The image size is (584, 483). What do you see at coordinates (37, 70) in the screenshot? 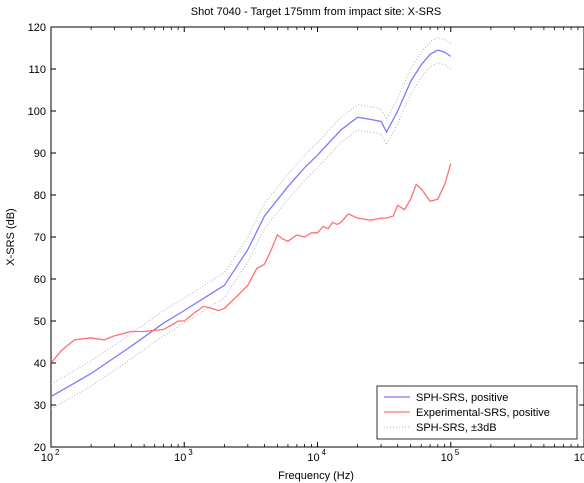
I see `y-tick-label: 110` at bounding box center [37, 70].